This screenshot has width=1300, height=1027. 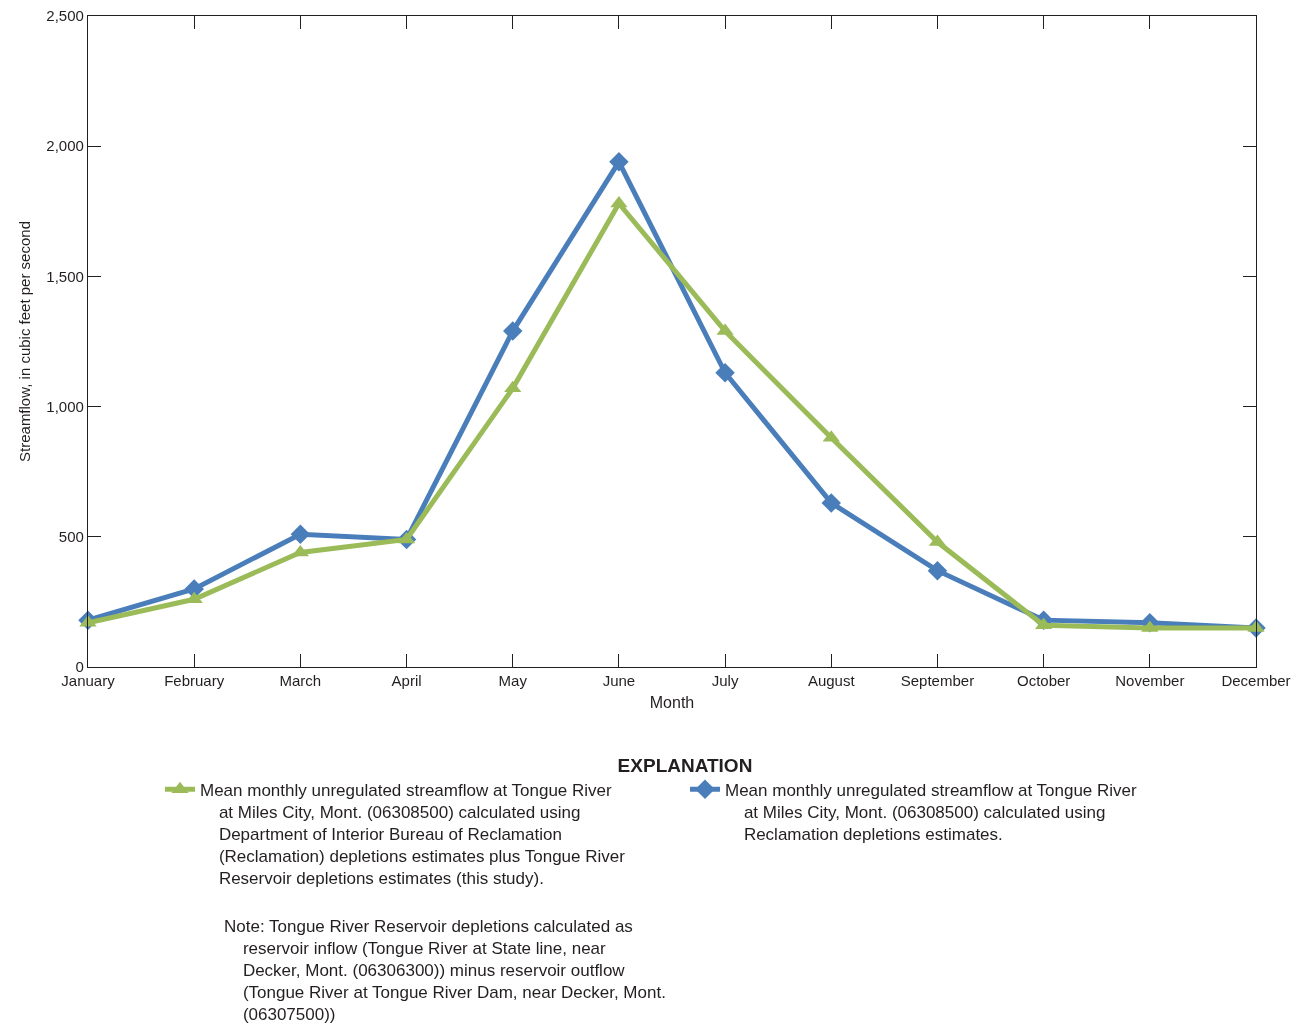 I want to click on text: Note: Tongue River Reservoir depletions calculated as reservoir inflow (Tongue River at State line, near Decker, Mont. (06306300)) minus reservoir outflow (Tongue River at Tongue River Dam, near Decker, Mont. (06307500)), so click(x=445, y=971).